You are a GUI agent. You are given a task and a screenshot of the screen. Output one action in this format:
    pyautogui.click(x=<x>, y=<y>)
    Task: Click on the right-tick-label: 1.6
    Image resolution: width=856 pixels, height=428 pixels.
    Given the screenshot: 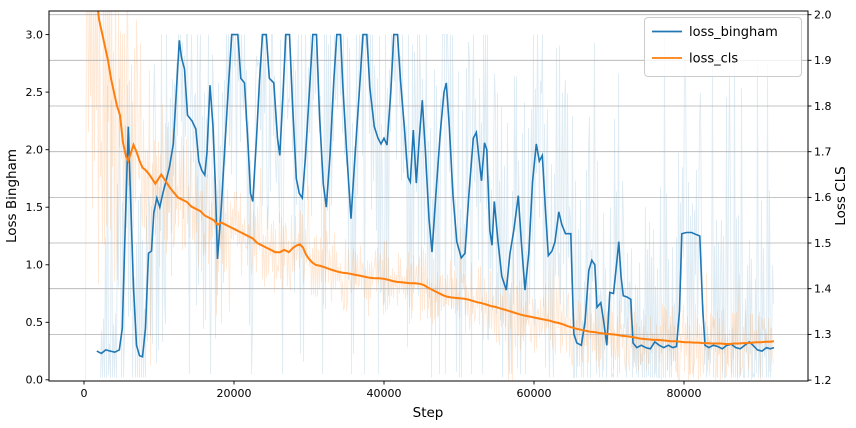 What is the action you would take?
    pyautogui.click(x=823, y=197)
    